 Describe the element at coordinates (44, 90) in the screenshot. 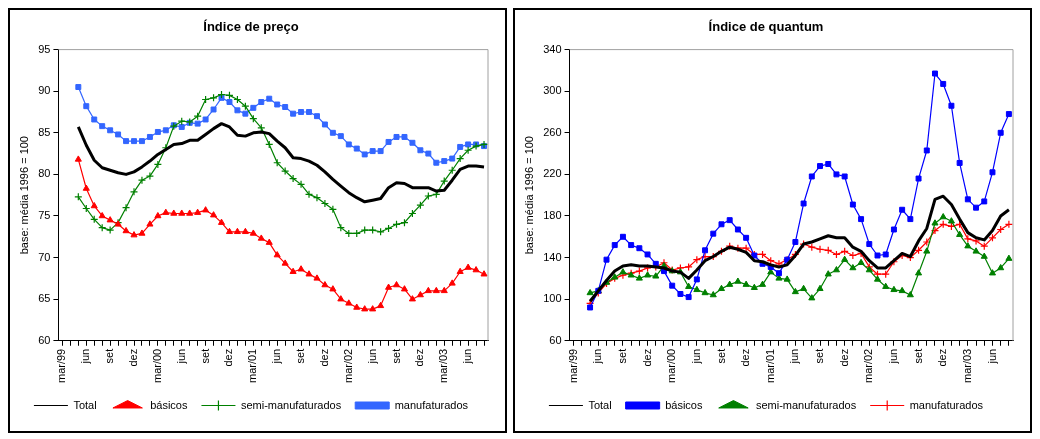

I see `y-tick-label: 90` at that location.